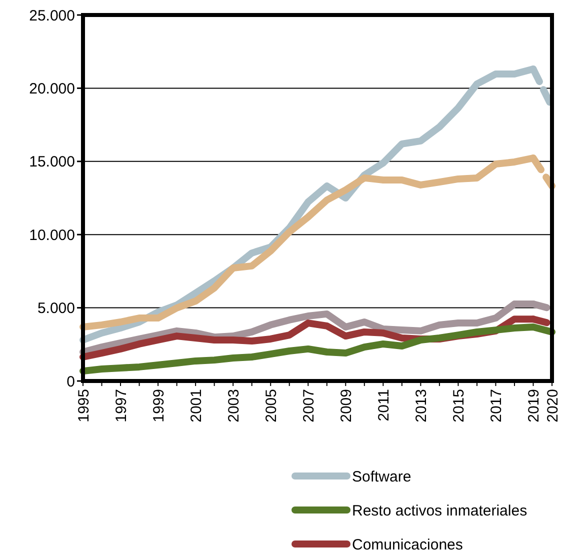  I want to click on x-tick-label: 2001, so click(196, 405).